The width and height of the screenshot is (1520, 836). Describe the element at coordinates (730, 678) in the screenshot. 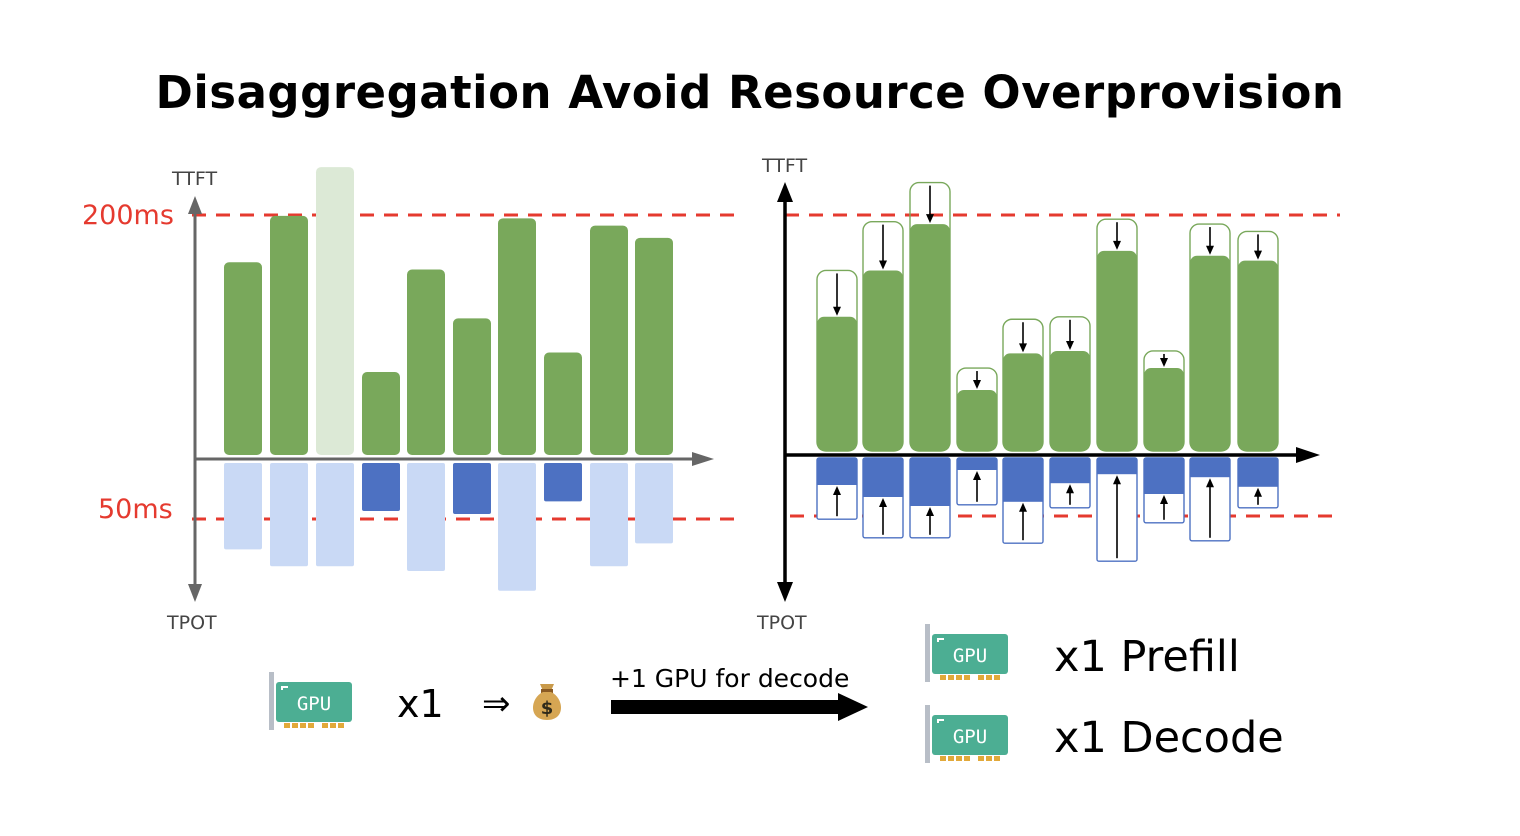

I see `transition-arrow-label: +1 GPU for decode` at that location.